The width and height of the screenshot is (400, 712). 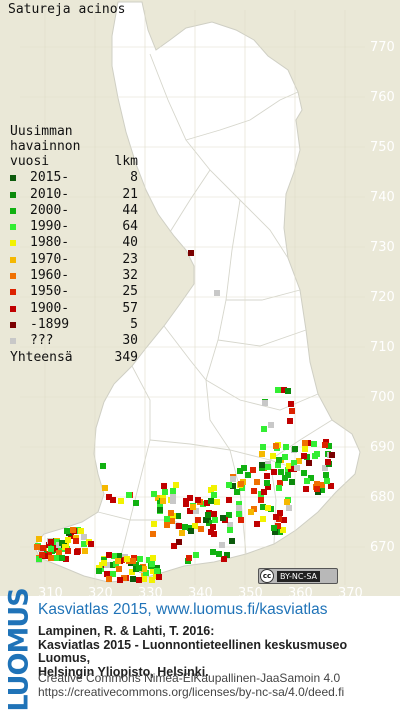 I want to click on y-tick-label: 720, so click(x=382, y=297).